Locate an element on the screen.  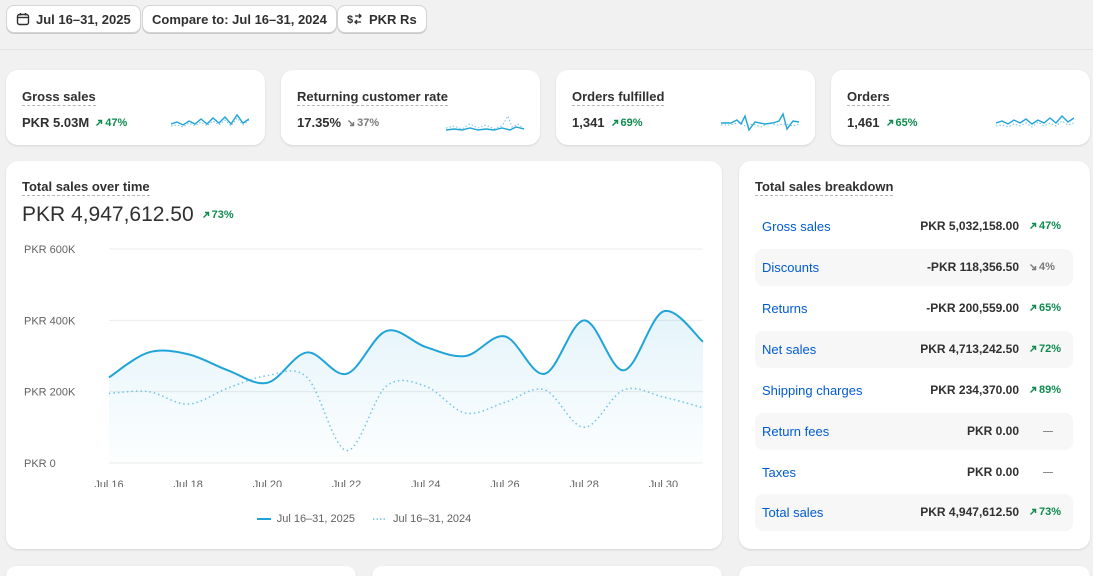
sales-change: 73% is located at coordinates (218, 215).